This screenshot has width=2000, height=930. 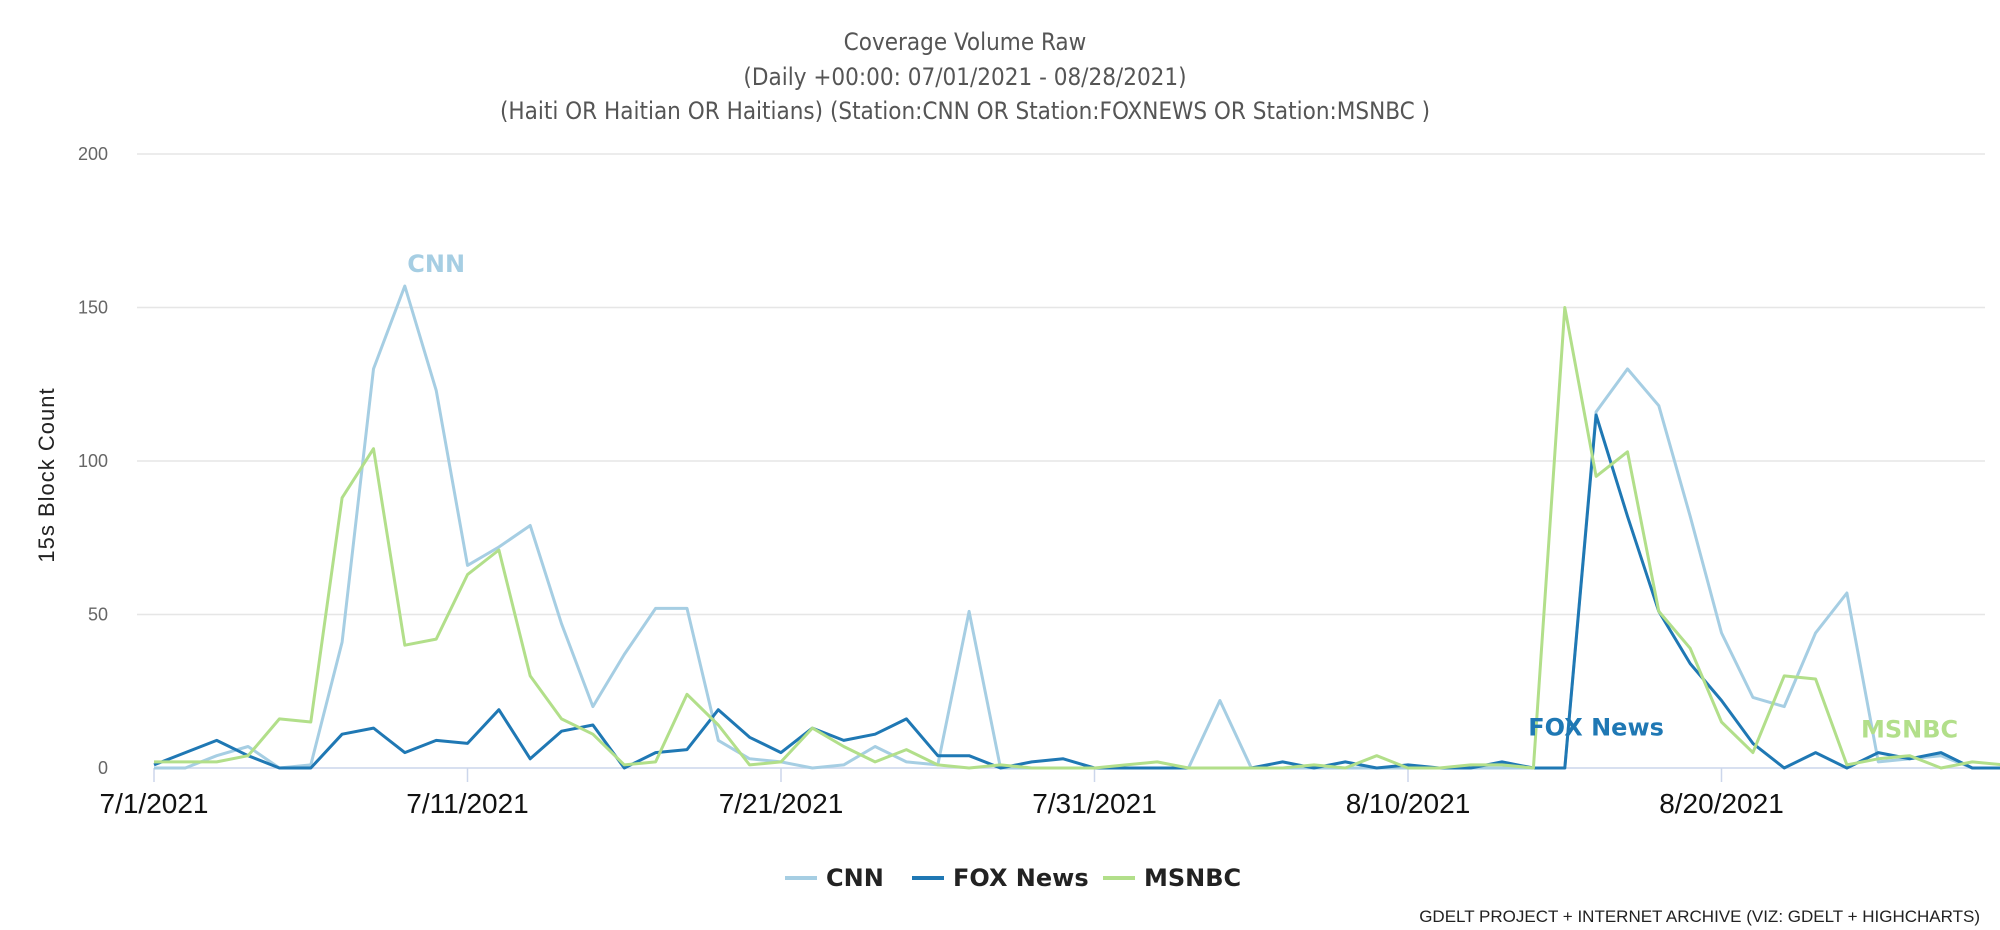 I want to click on legend: CNN FOX News MSNBC, so click(x=1013, y=878).